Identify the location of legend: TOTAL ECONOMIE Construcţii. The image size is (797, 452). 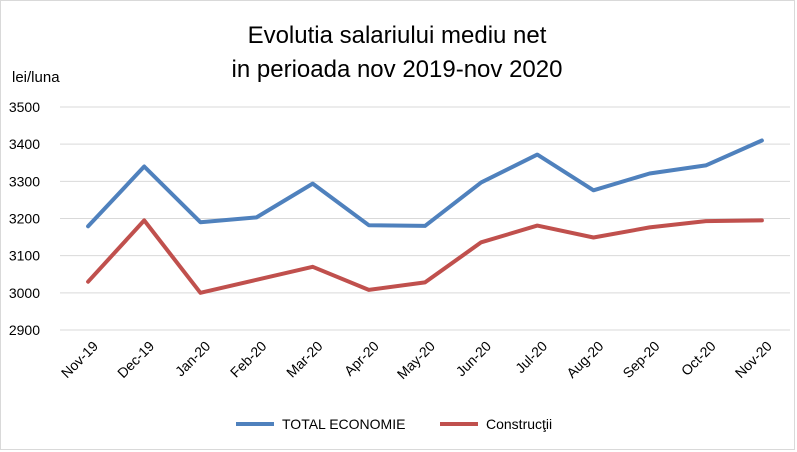
(394, 424).